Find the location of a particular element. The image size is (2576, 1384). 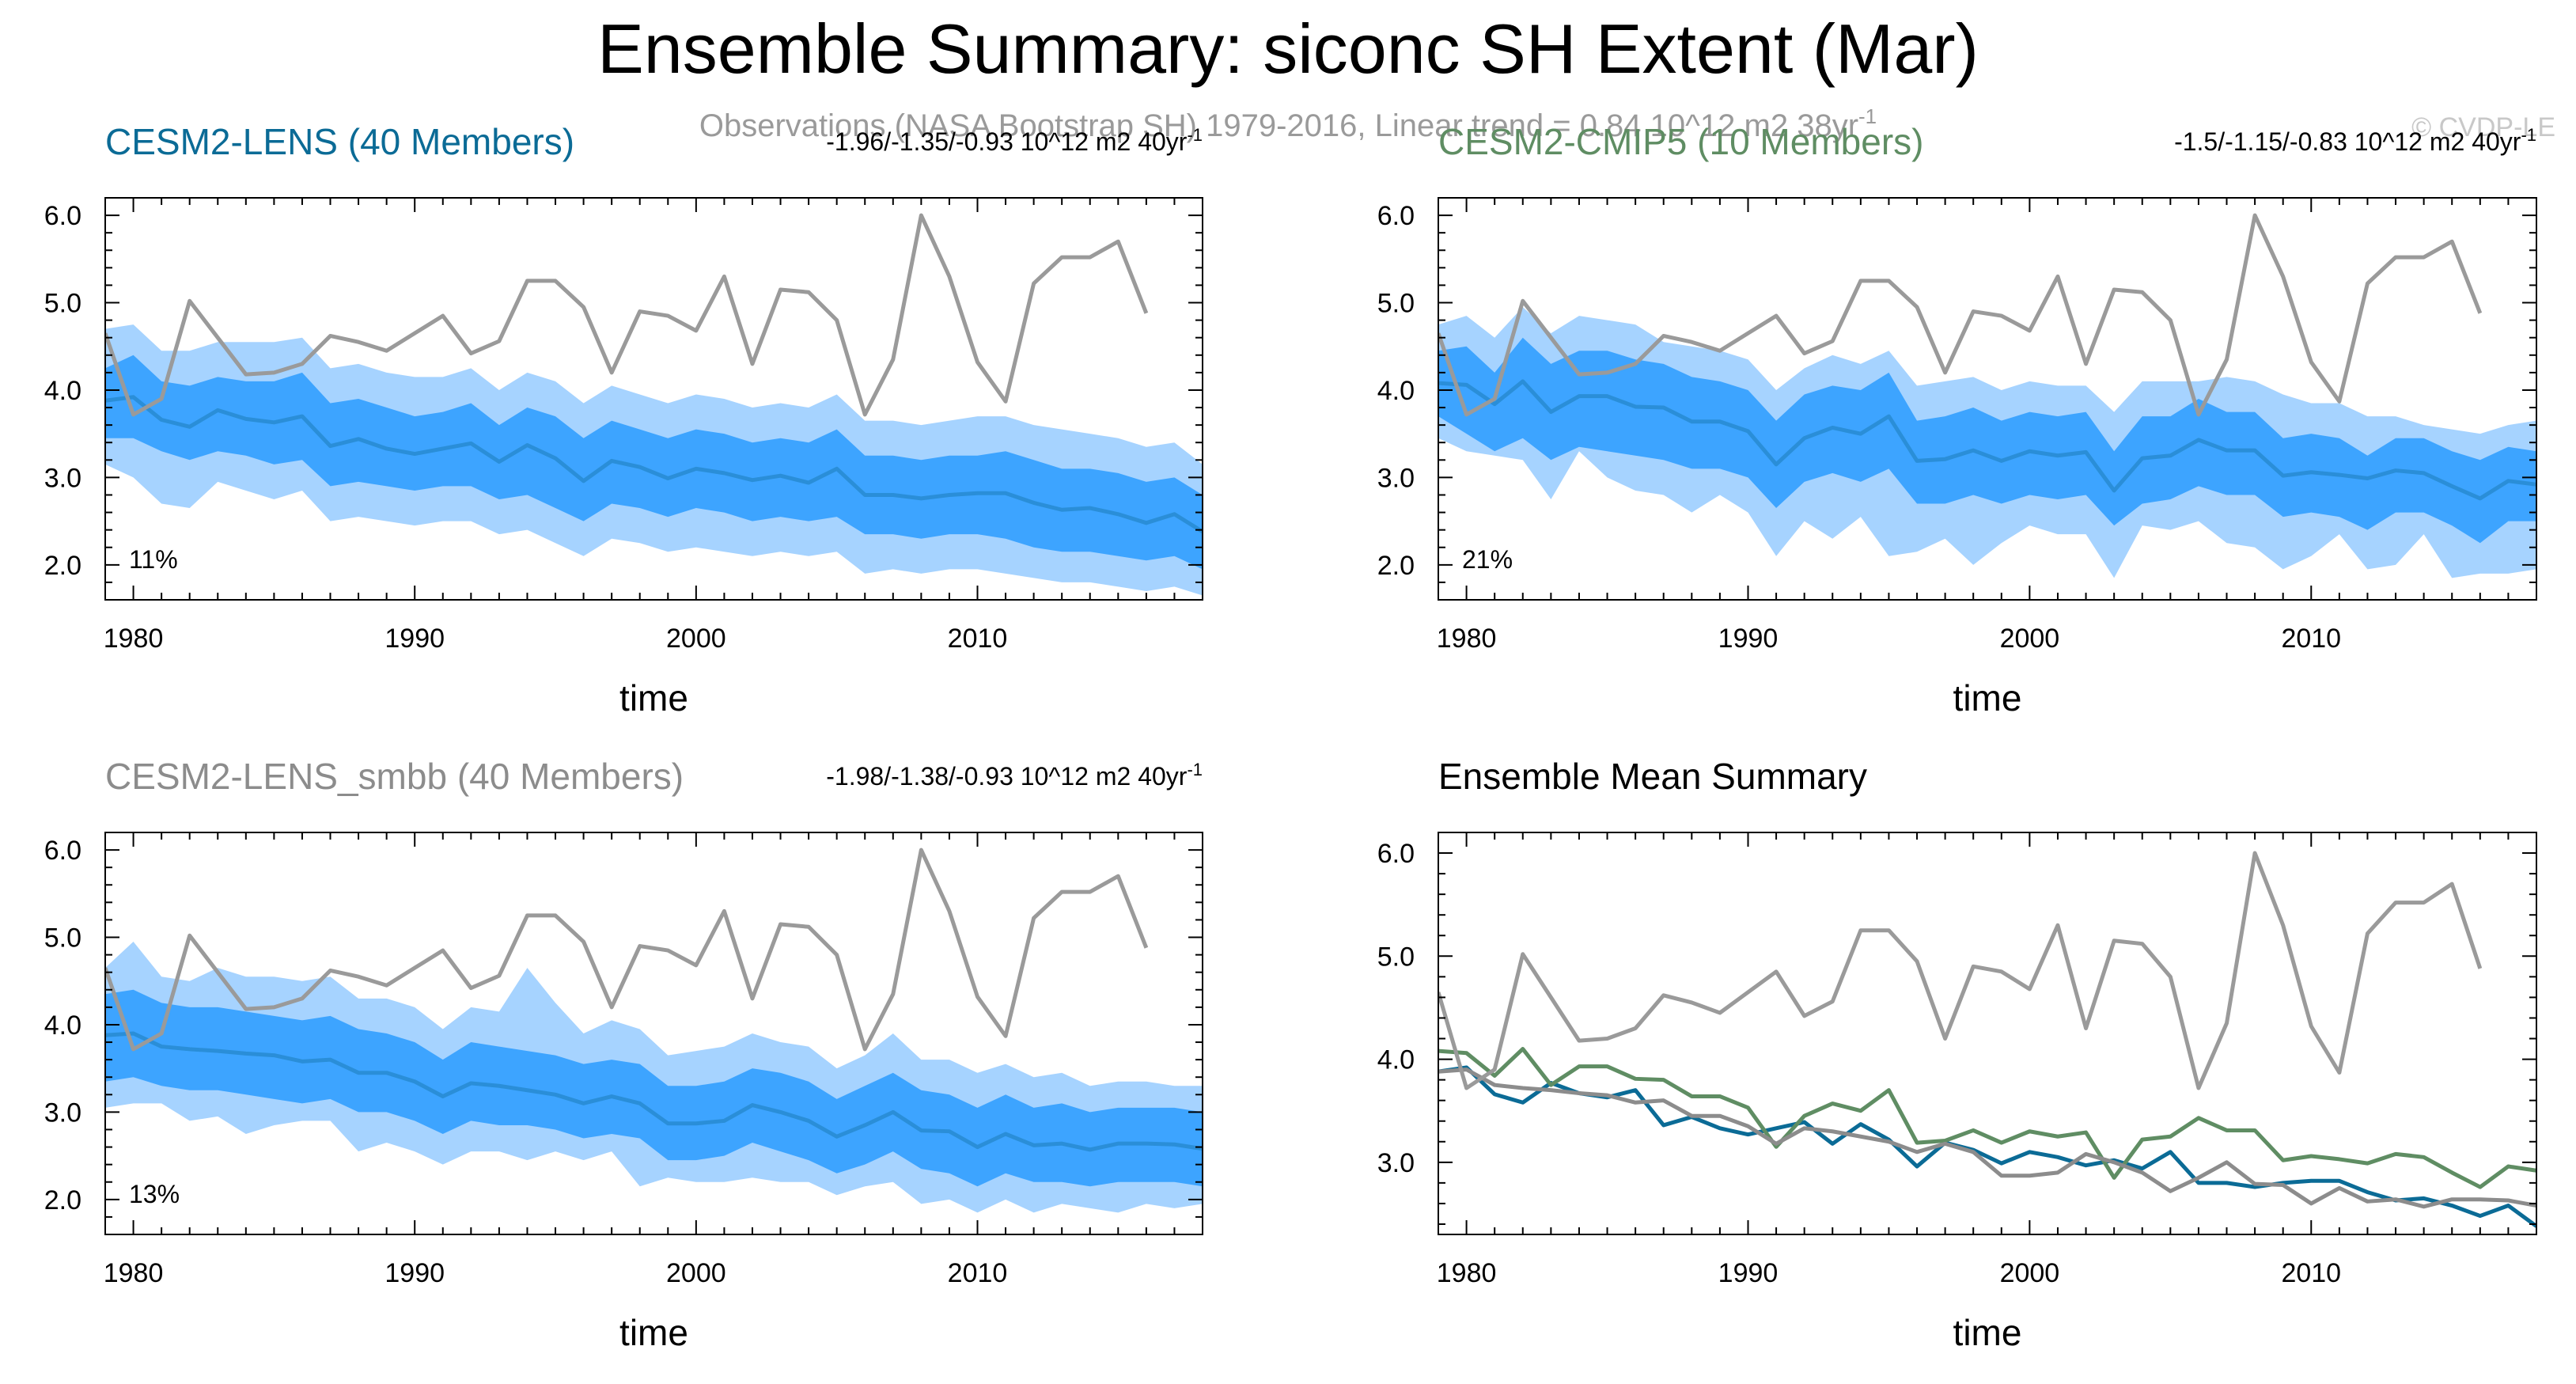

panel-title: CESM2-CMIP5 (10 Members) is located at coordinates (1680, 141).